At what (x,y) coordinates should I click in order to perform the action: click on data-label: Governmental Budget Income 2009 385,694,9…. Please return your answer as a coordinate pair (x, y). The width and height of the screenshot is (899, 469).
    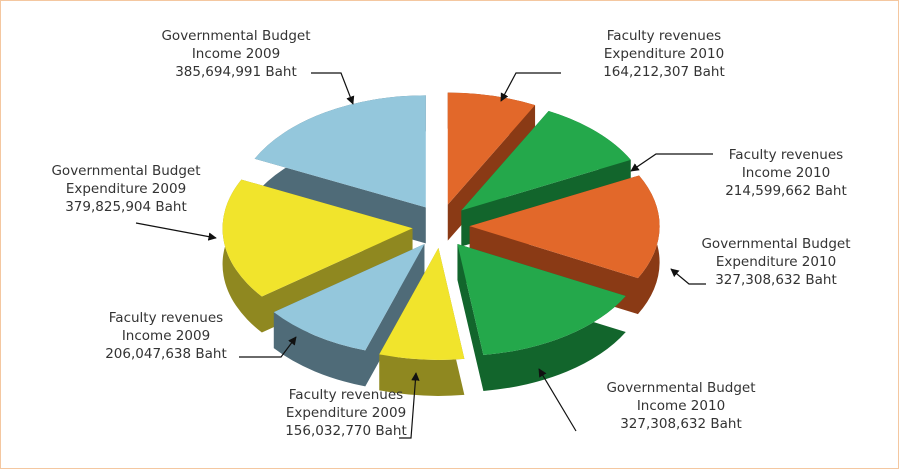
    Looking at the image, I should click on (236, 54).